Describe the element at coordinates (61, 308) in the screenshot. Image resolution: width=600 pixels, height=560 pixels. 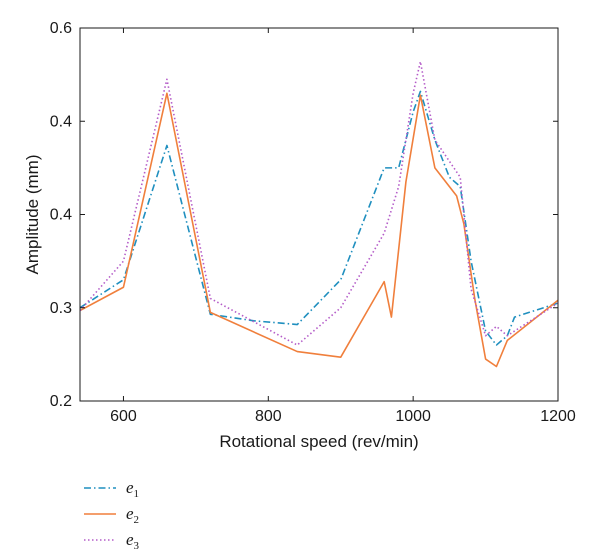
I see `y-tick-label: 0.3` at that location.